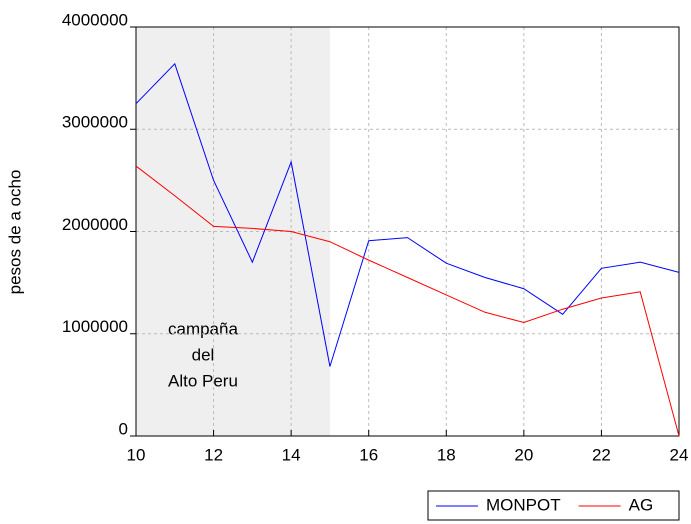 The width and height of the screenshot is (691, 524). I want to click on legend: MONPOT AG, so click(553, 505).